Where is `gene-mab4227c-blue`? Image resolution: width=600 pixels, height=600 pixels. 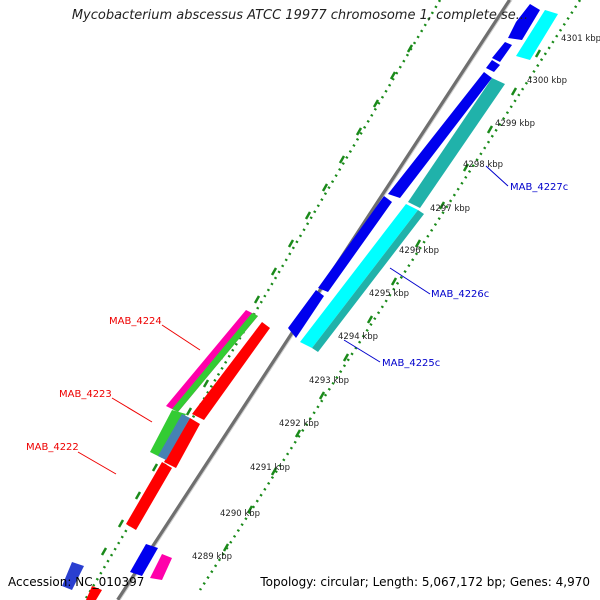 gene-mab4227c-blue is located at coordinates (440, 135).